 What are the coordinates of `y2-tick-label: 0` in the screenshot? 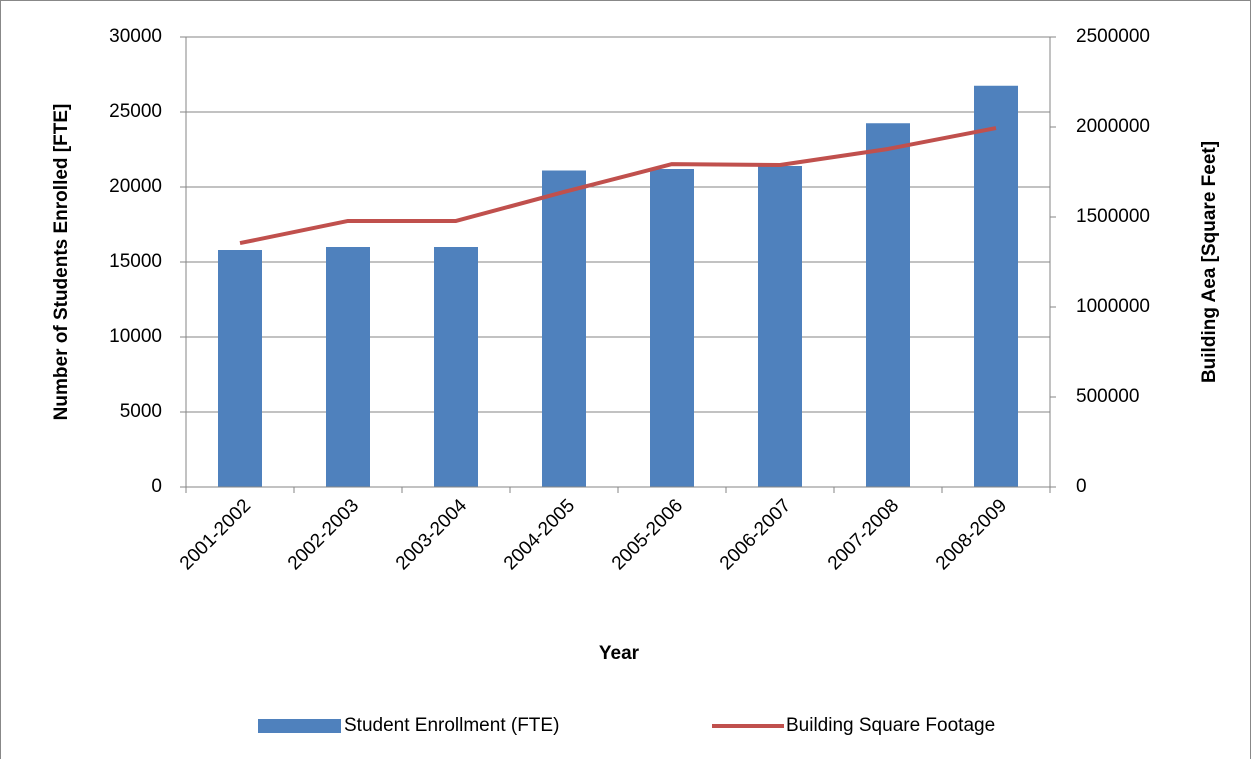 It's located at (1081, 486).